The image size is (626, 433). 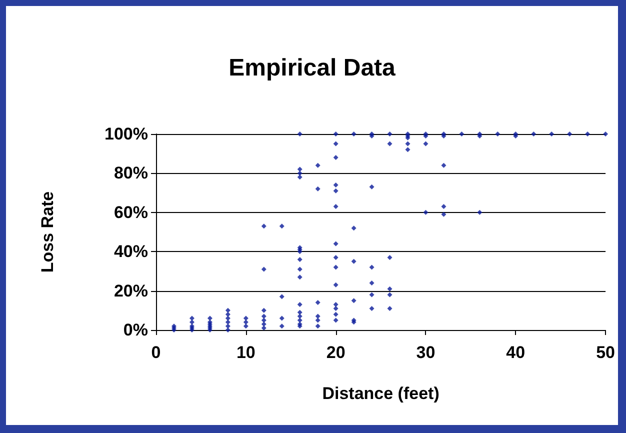 What do you see at coordinates (131, 173) in the screenshot?
I see `y-tick-label: 80%` at bounding box center [131, 173].